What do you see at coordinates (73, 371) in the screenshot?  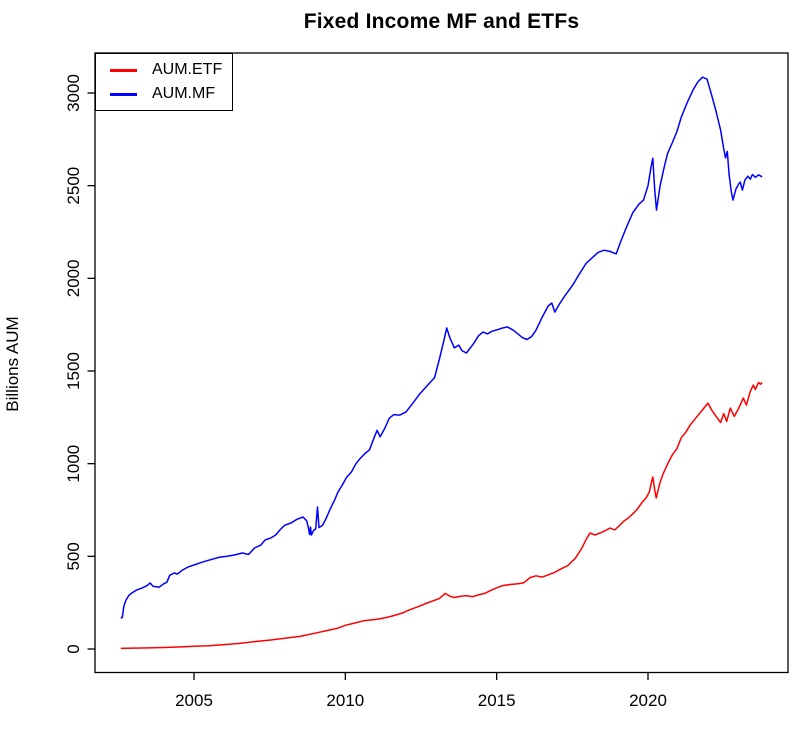 I see `y-tick-label: 1500` at bounding box center [73, 371].